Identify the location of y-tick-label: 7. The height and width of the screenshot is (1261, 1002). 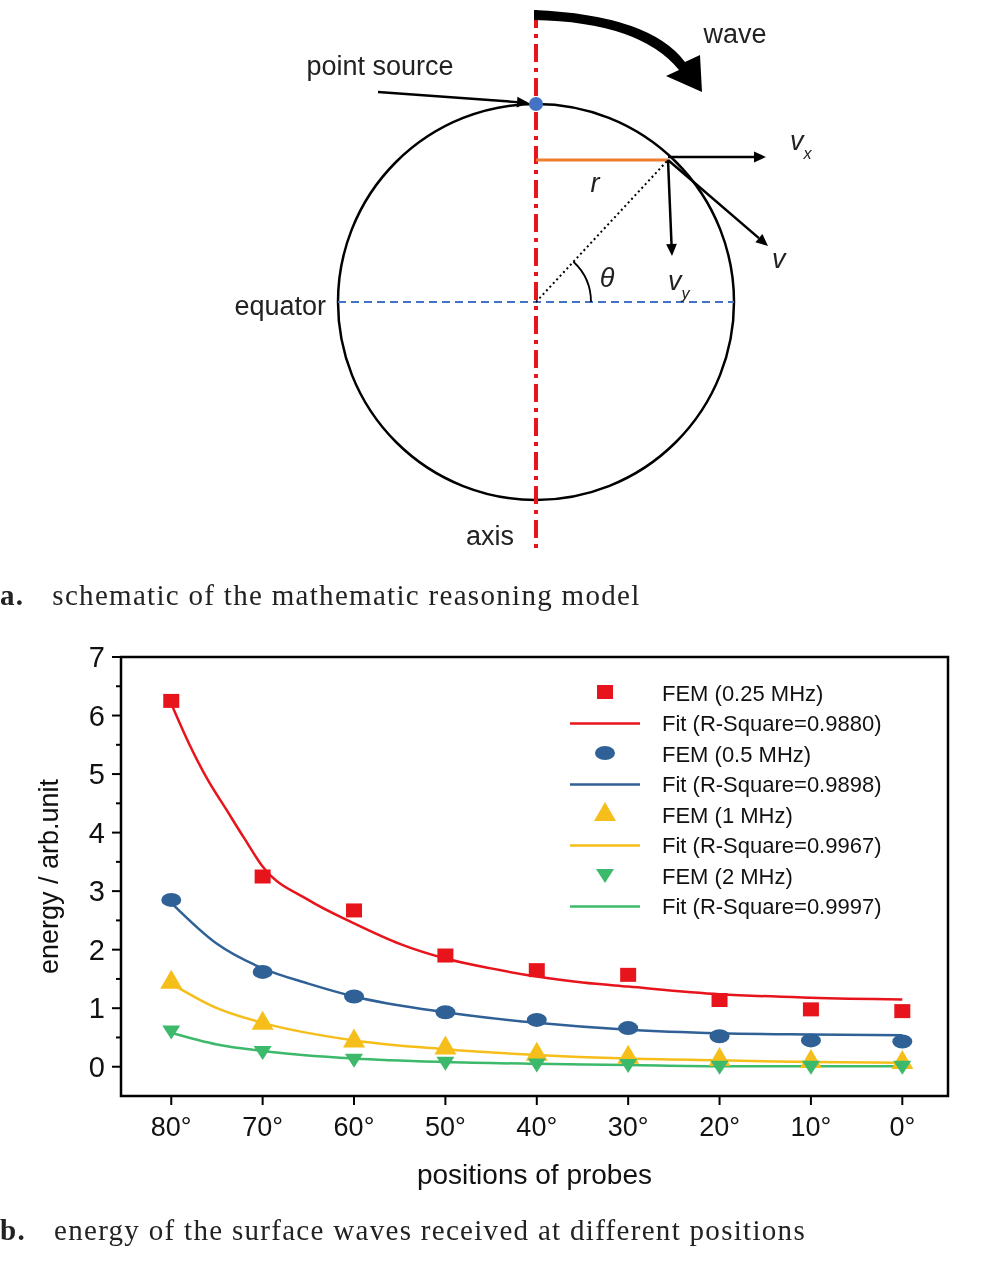
(96, 657).